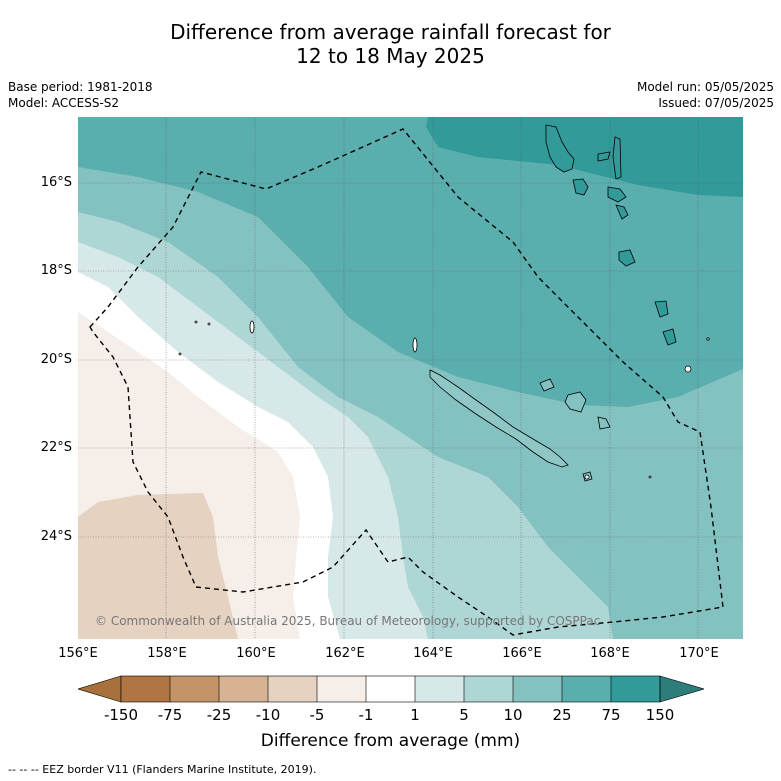  Describe the element at coordinates (575, 430) in the screenshot. I see `loyalty-islands` at that location.